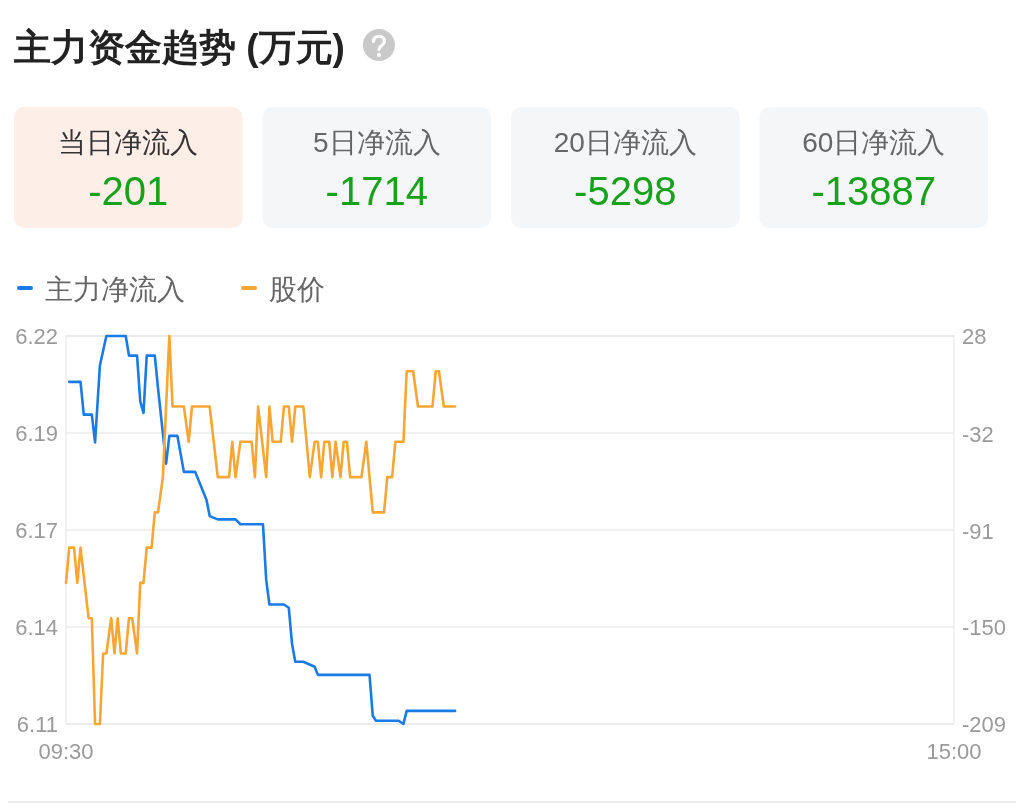 The image size is (1024, 812). What do you see at coordinates (128, 142) in the screenshot?
I see `category-label: 当日净流入` at bounding box center [128, 142].